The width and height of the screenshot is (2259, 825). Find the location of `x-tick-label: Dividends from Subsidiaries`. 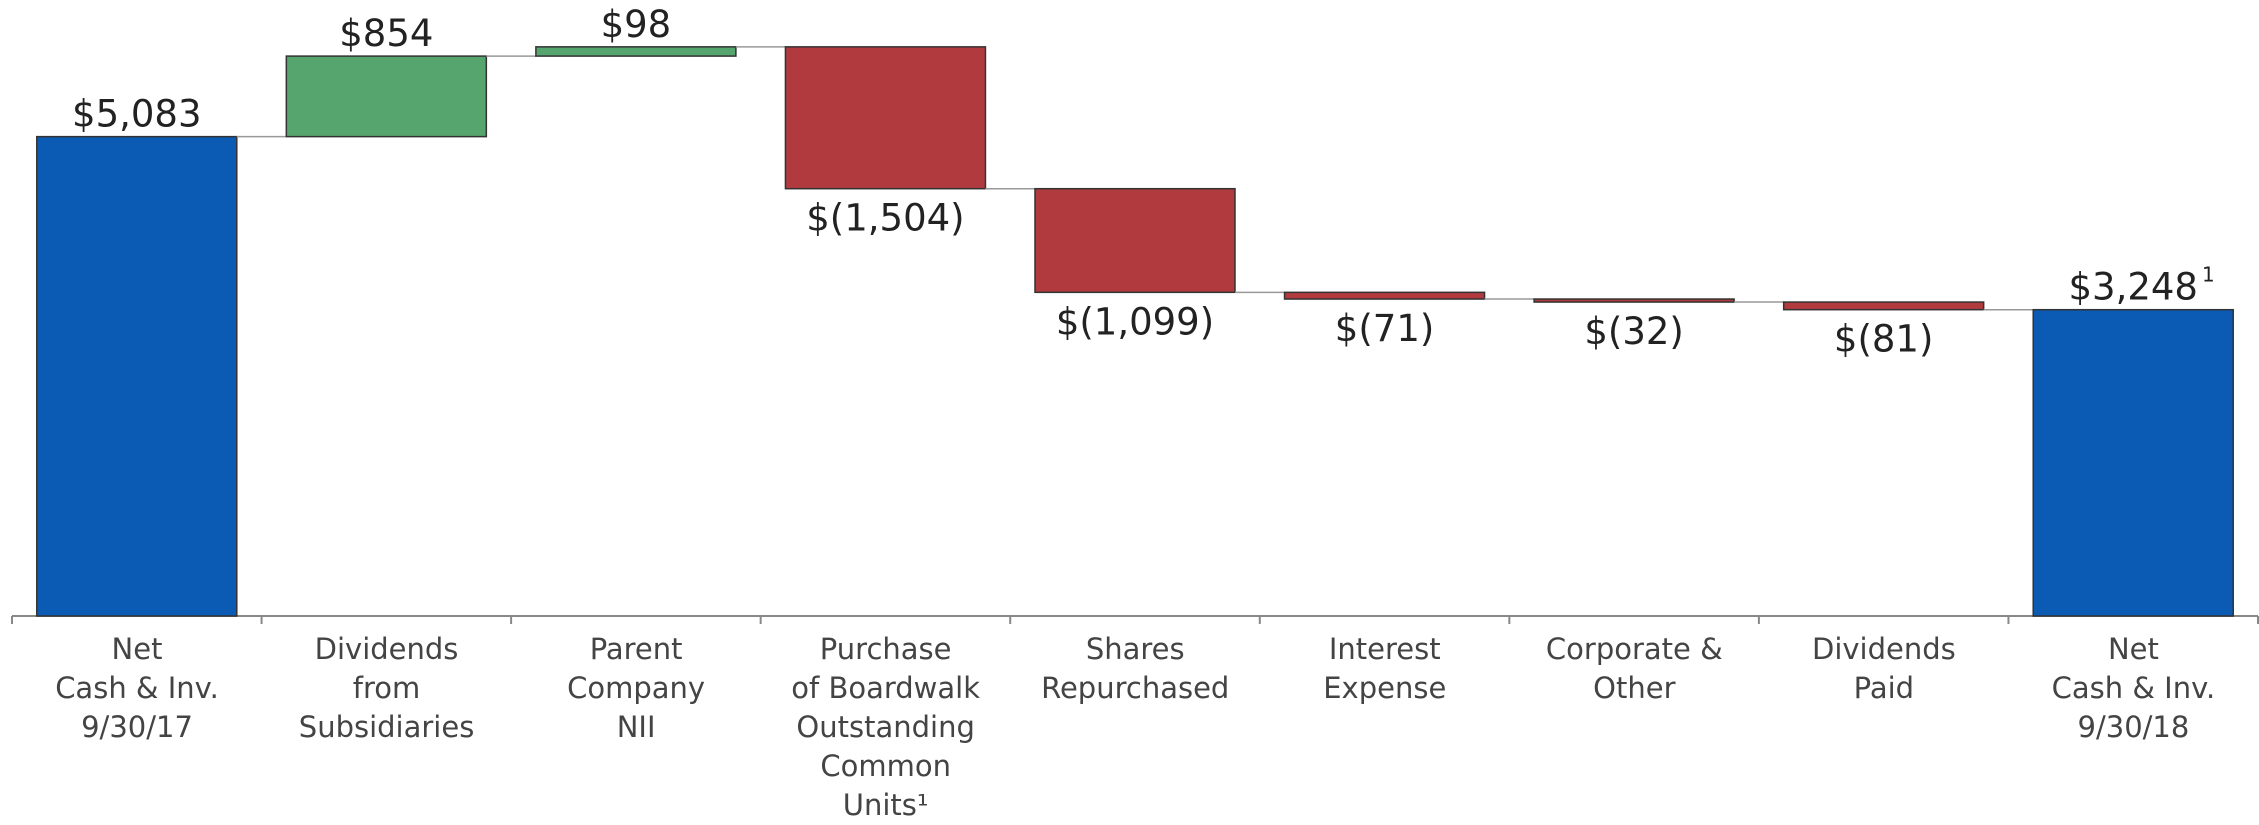

x-tick-label: Dividends from Subsidiaries is located at coordinates (386, 688).